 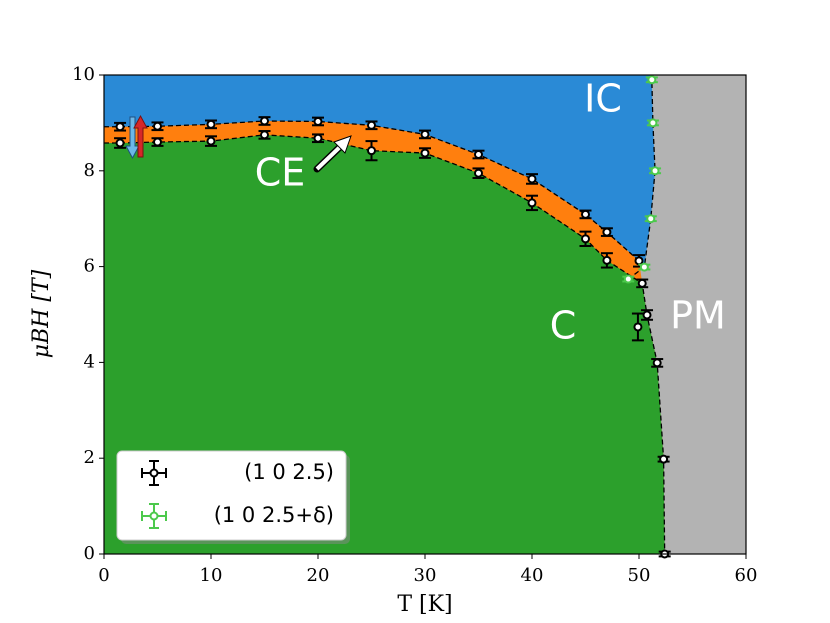 I want to click on y-tick-label: 4, so click(x=89, y=361).